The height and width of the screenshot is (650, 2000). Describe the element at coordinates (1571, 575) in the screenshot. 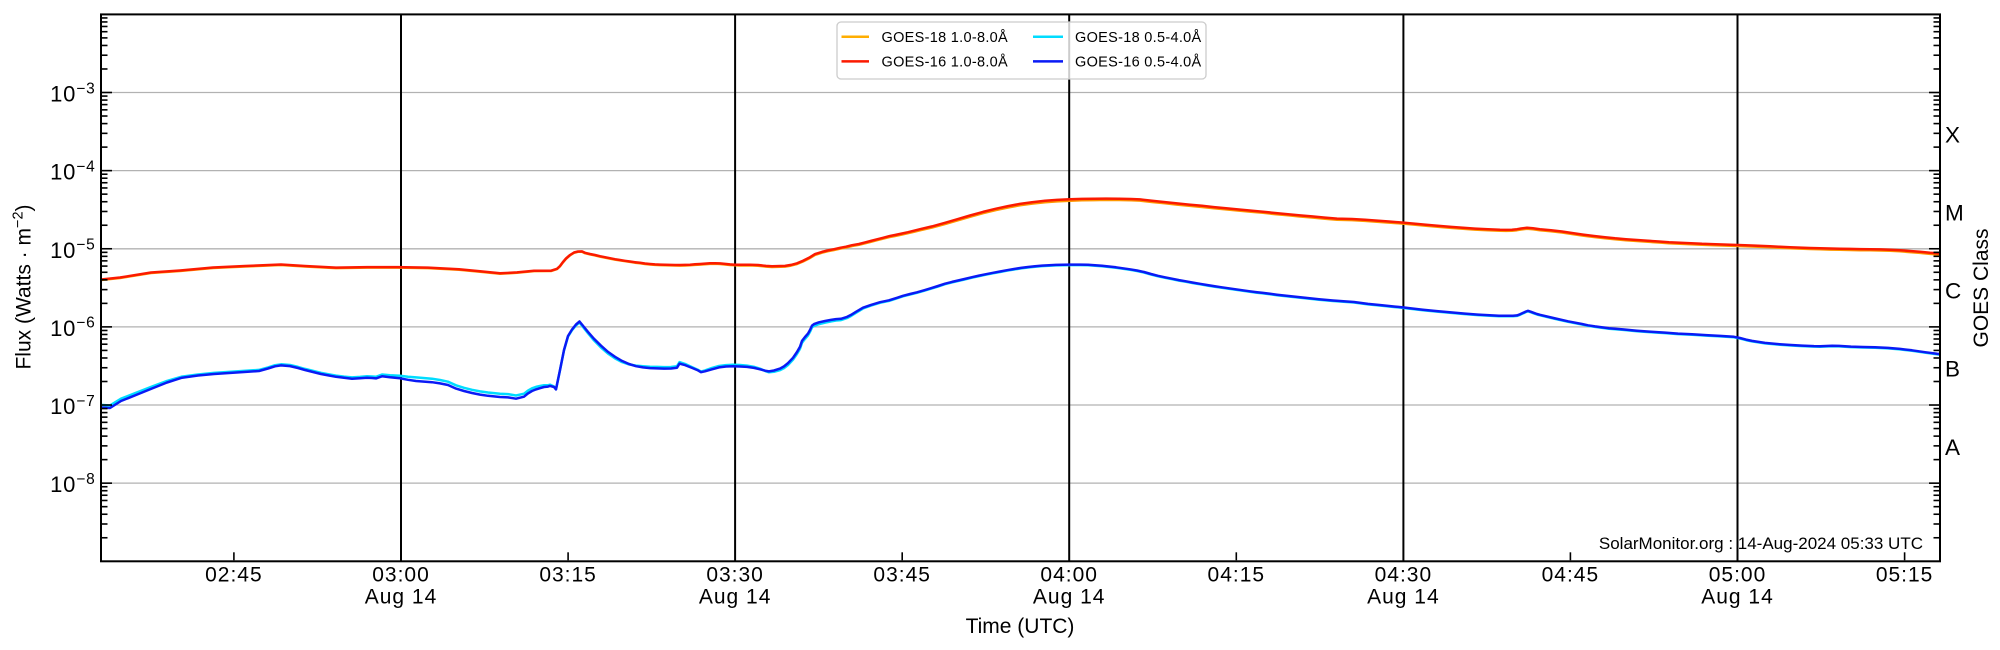

I see `svg-text: 04:45` at that location.